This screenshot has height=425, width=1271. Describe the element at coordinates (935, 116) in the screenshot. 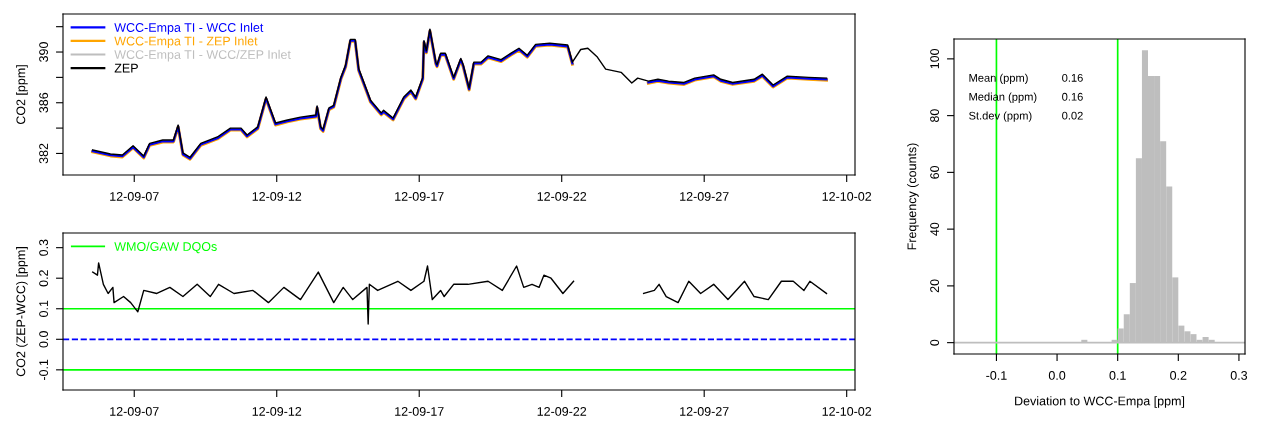

I see `y-tick-label: 80` at that location.